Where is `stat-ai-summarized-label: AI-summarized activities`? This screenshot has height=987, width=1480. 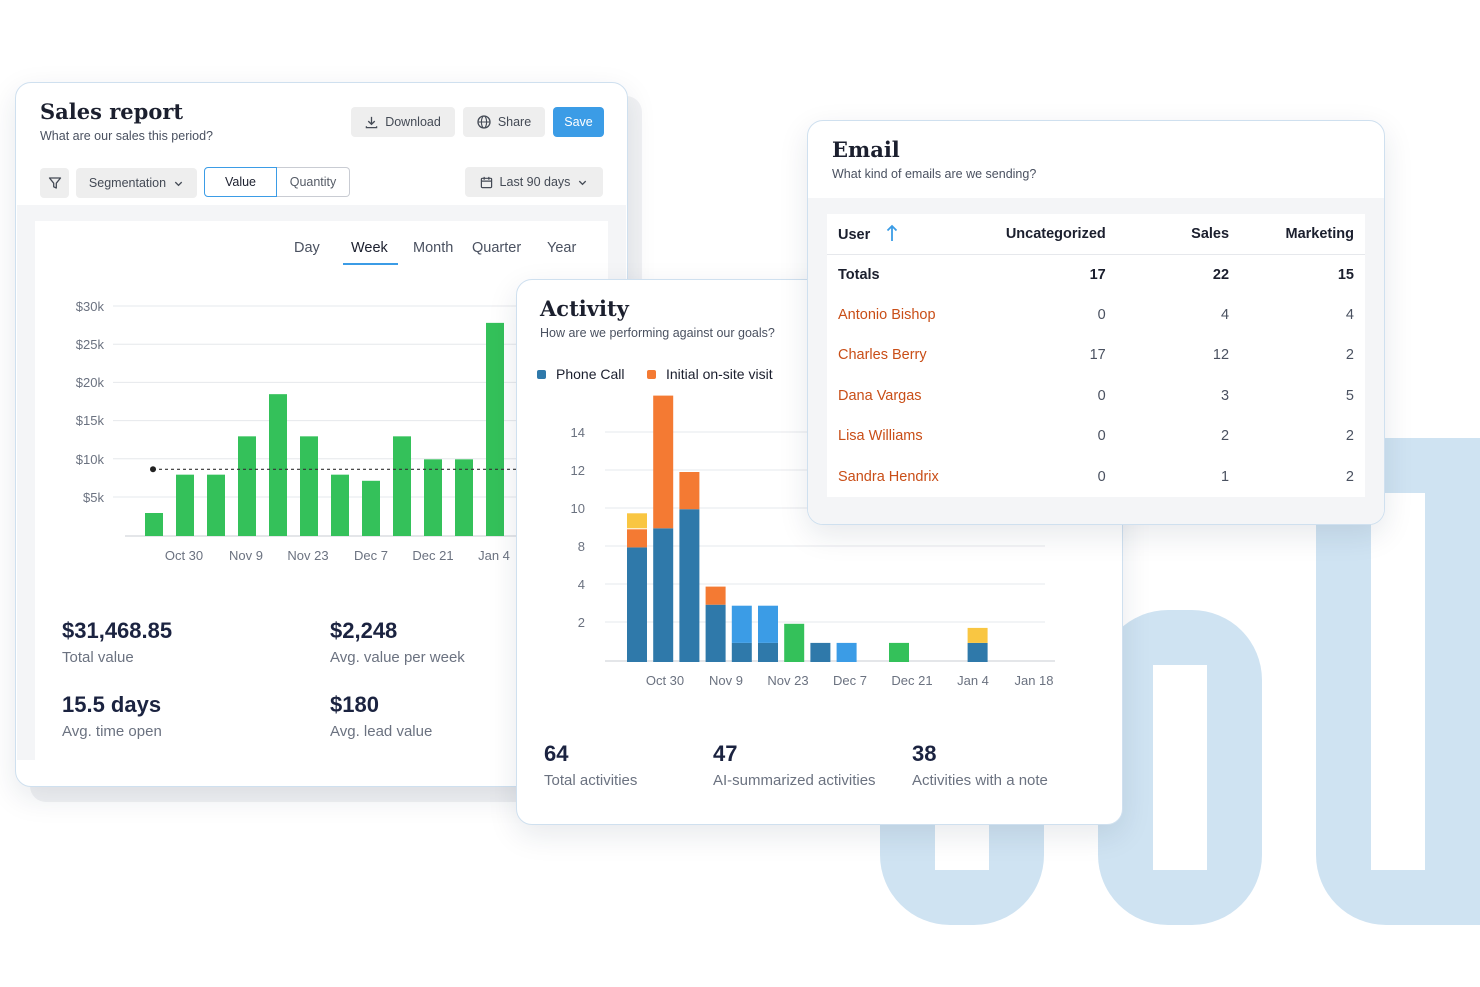
stat-ai-summarized-label: AI-summarized activities is located at coordinates (794, 780).